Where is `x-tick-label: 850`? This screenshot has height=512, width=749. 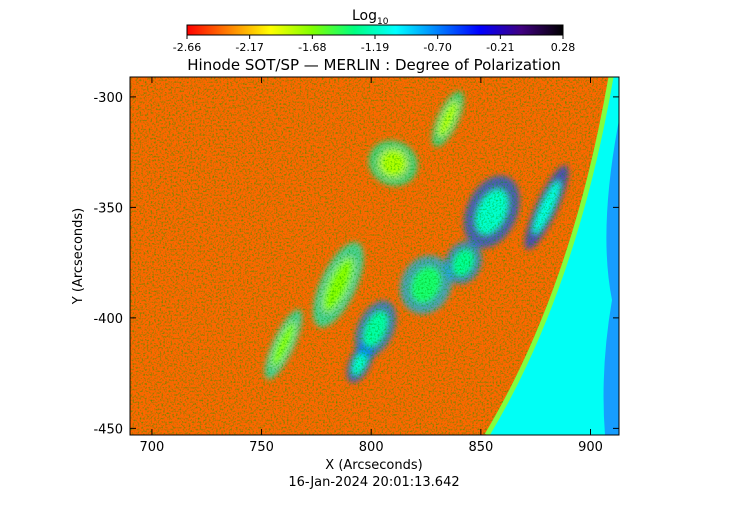 x-tick-label: 850 is located at coordinates (480, 447).